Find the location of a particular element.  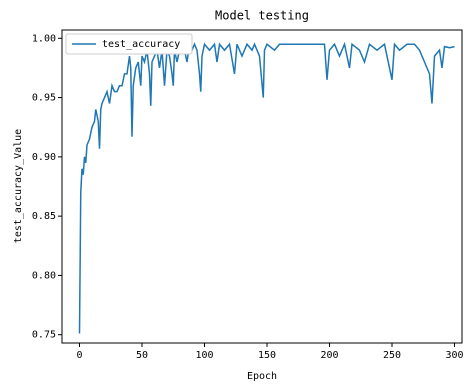

chart-title: Model testing is located at coordinates (262, 16).